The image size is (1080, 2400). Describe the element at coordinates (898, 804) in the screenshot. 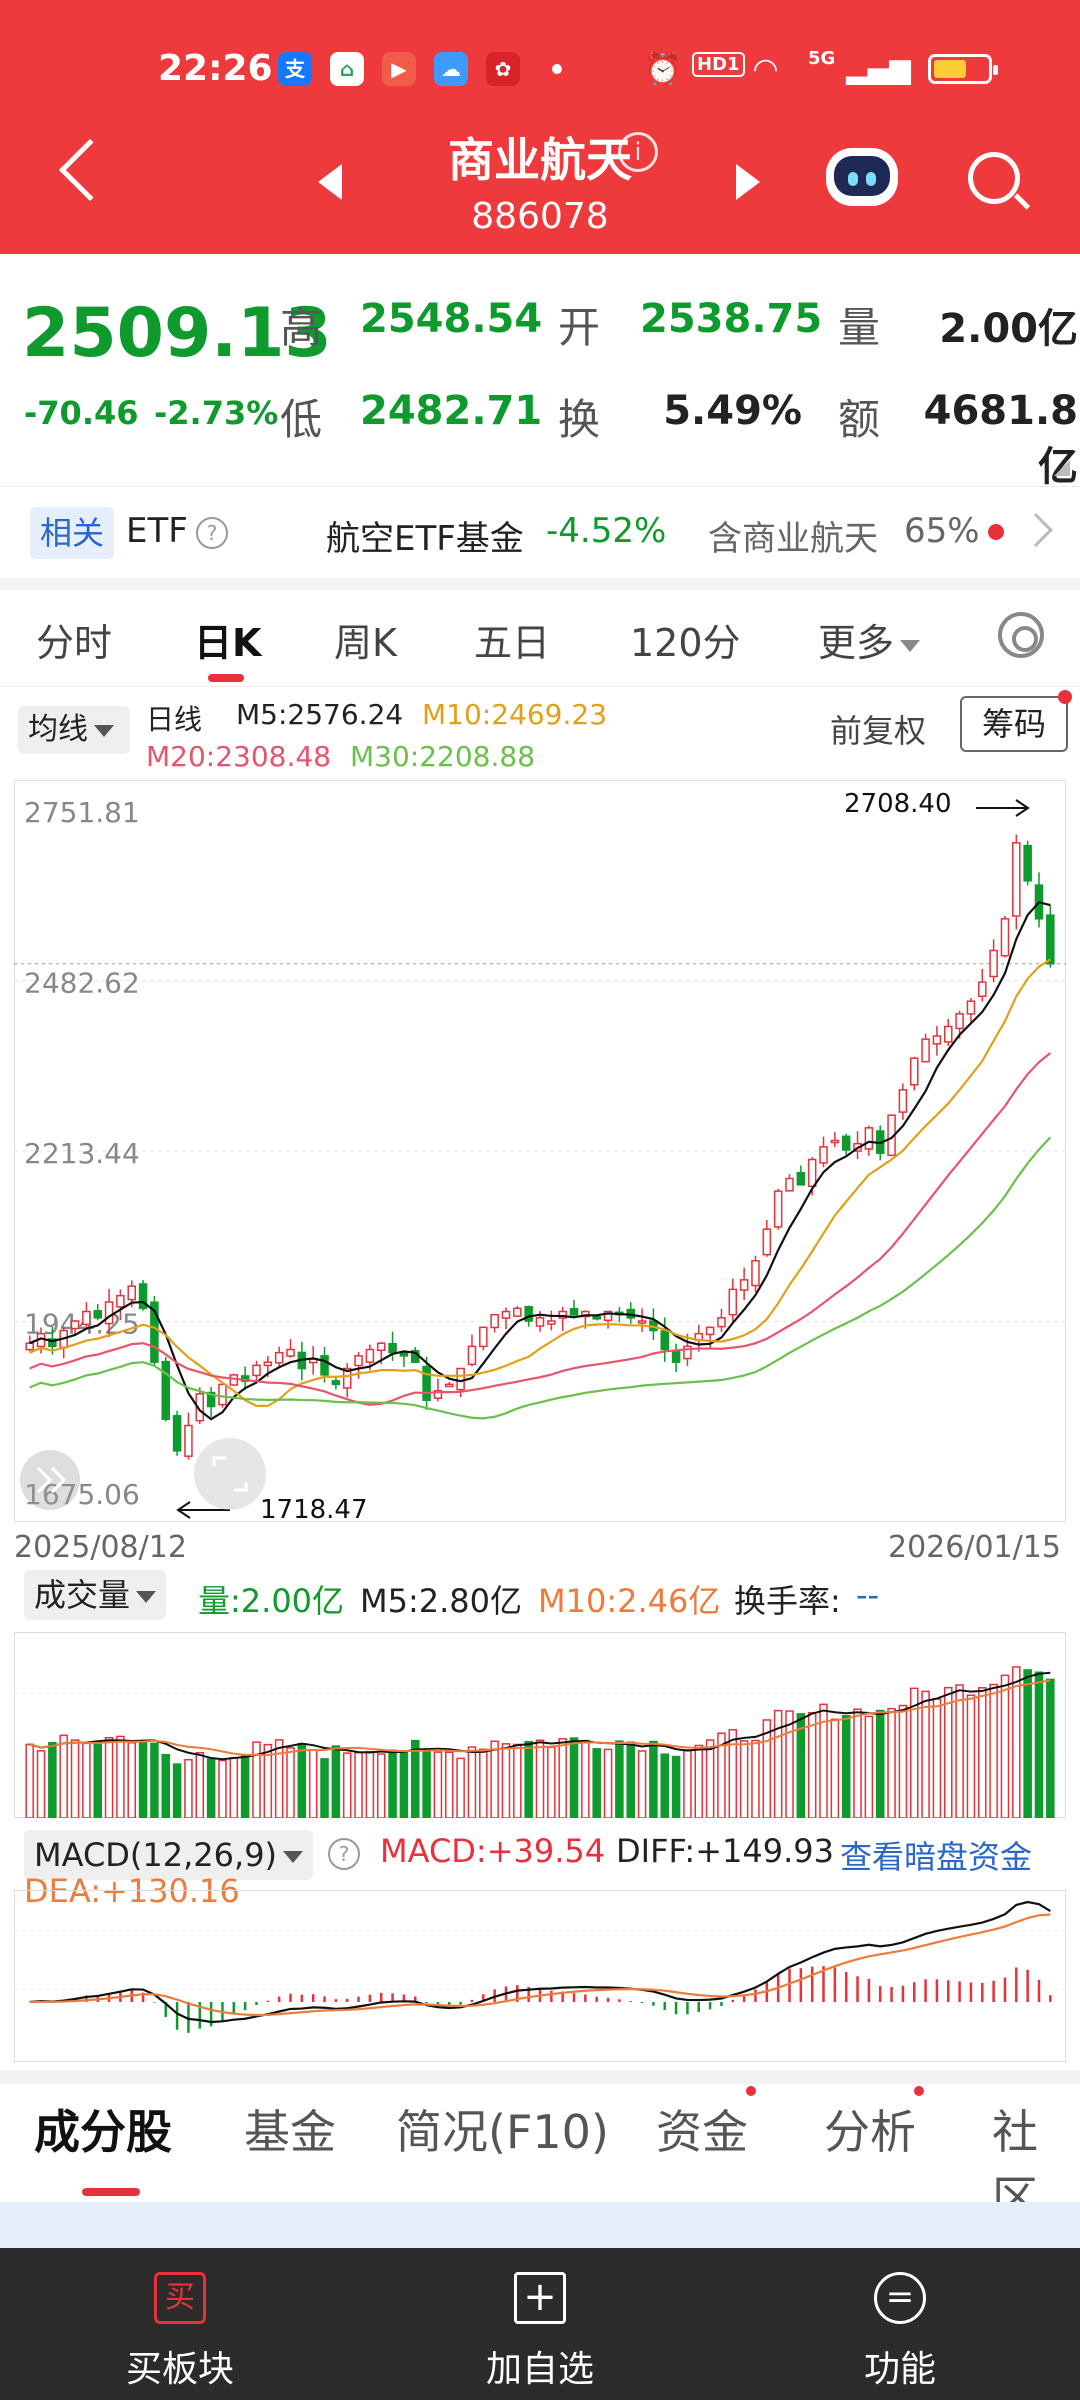

I see `high-marker-label: 2708.40` at that location.